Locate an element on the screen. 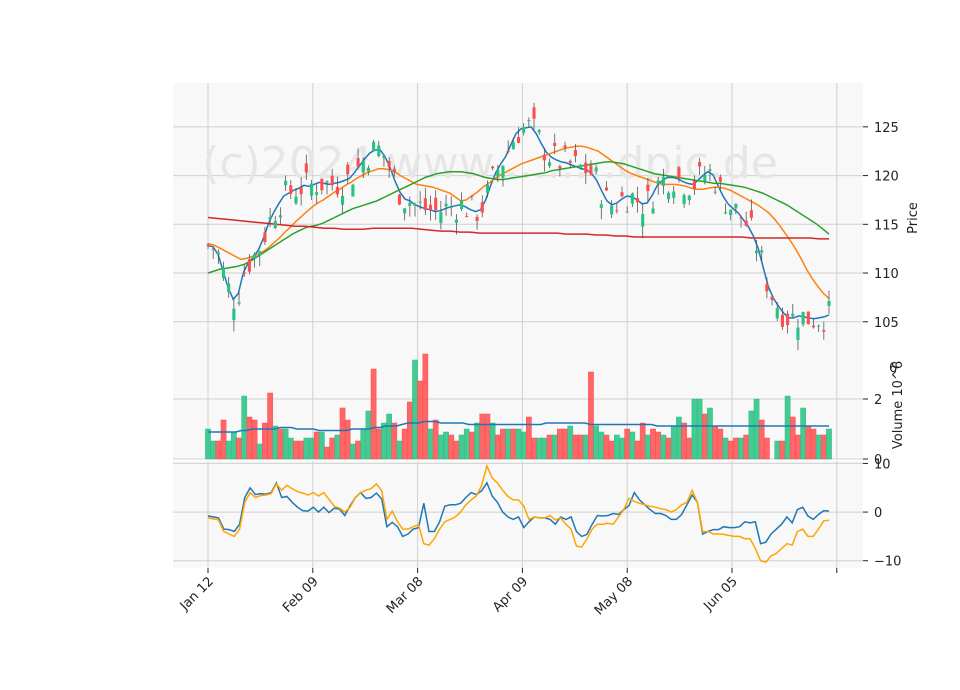 The image size is (960, 690). y-tick-label: 0 is located at coordinates (878, 460).